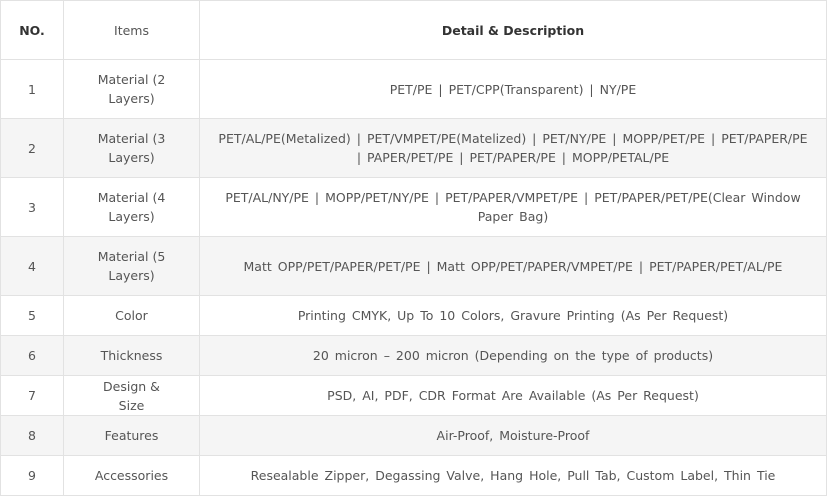  What do you see at coordinates (32, 435) in the screenshot?
I see `row-number: 8` at bounding box center [32, 435].